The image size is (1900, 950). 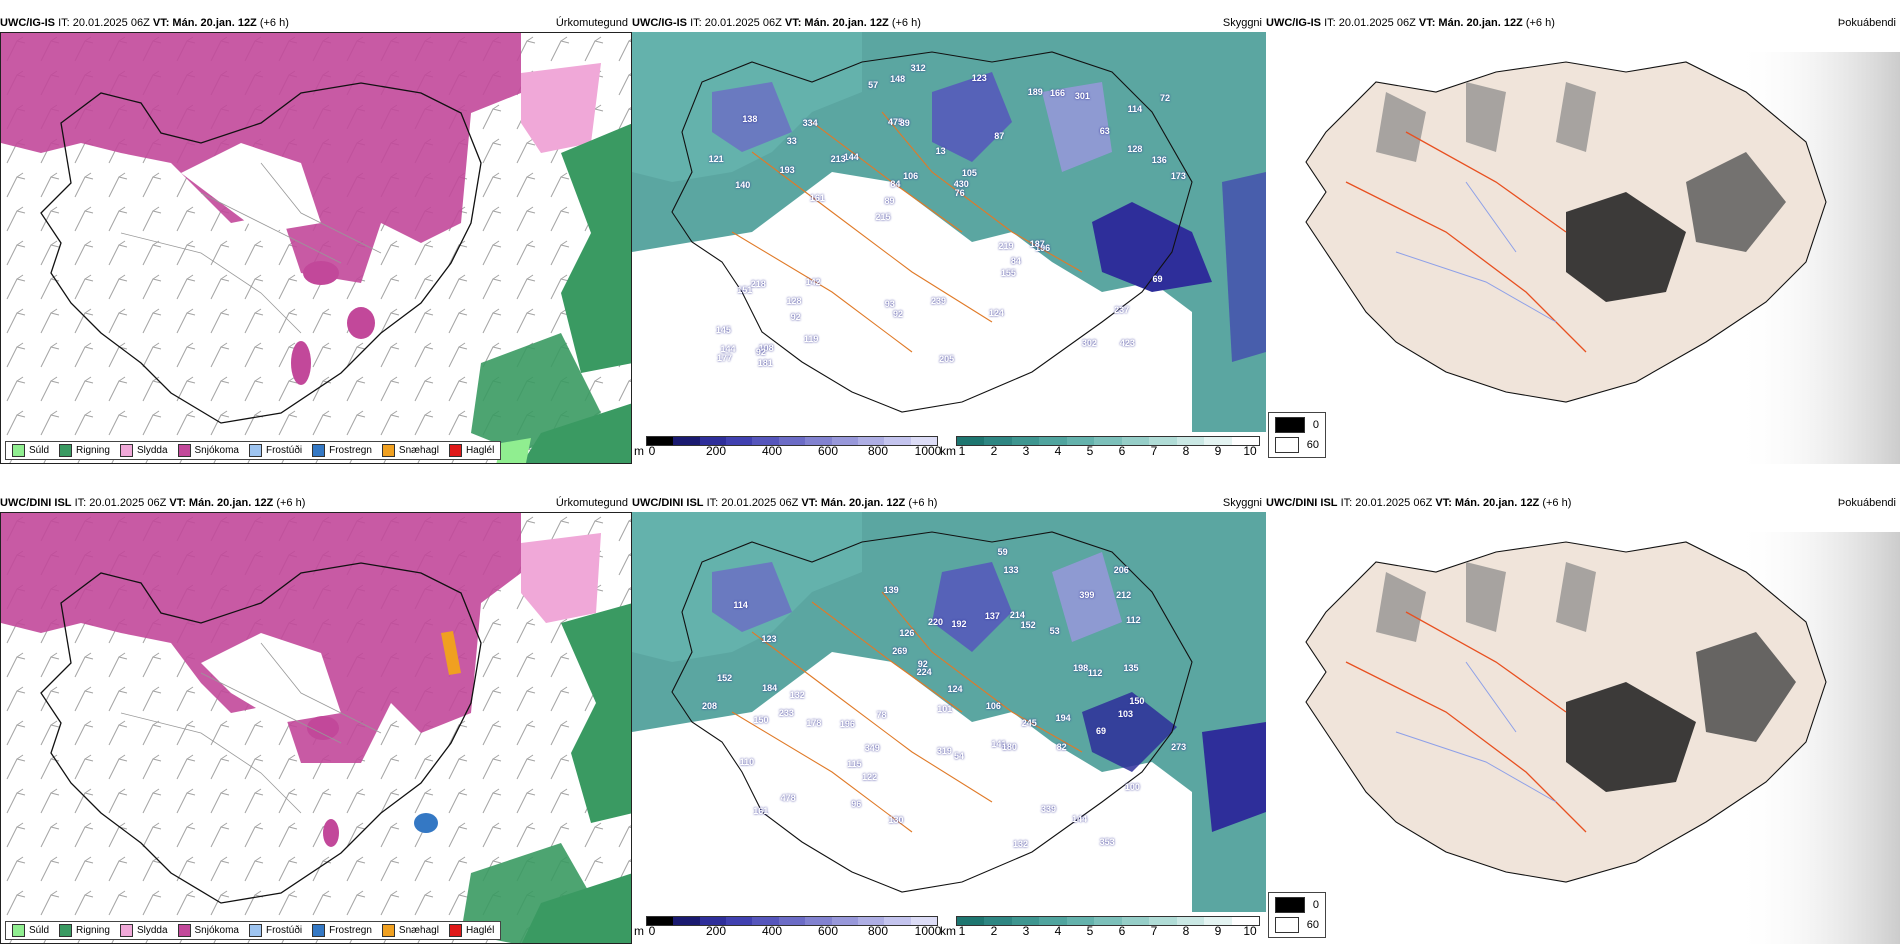 What do you see at coordinates (591, 23) in the screenshot?
I see `panel-title: Úrkomutegund` at bounding box center [591, 23].